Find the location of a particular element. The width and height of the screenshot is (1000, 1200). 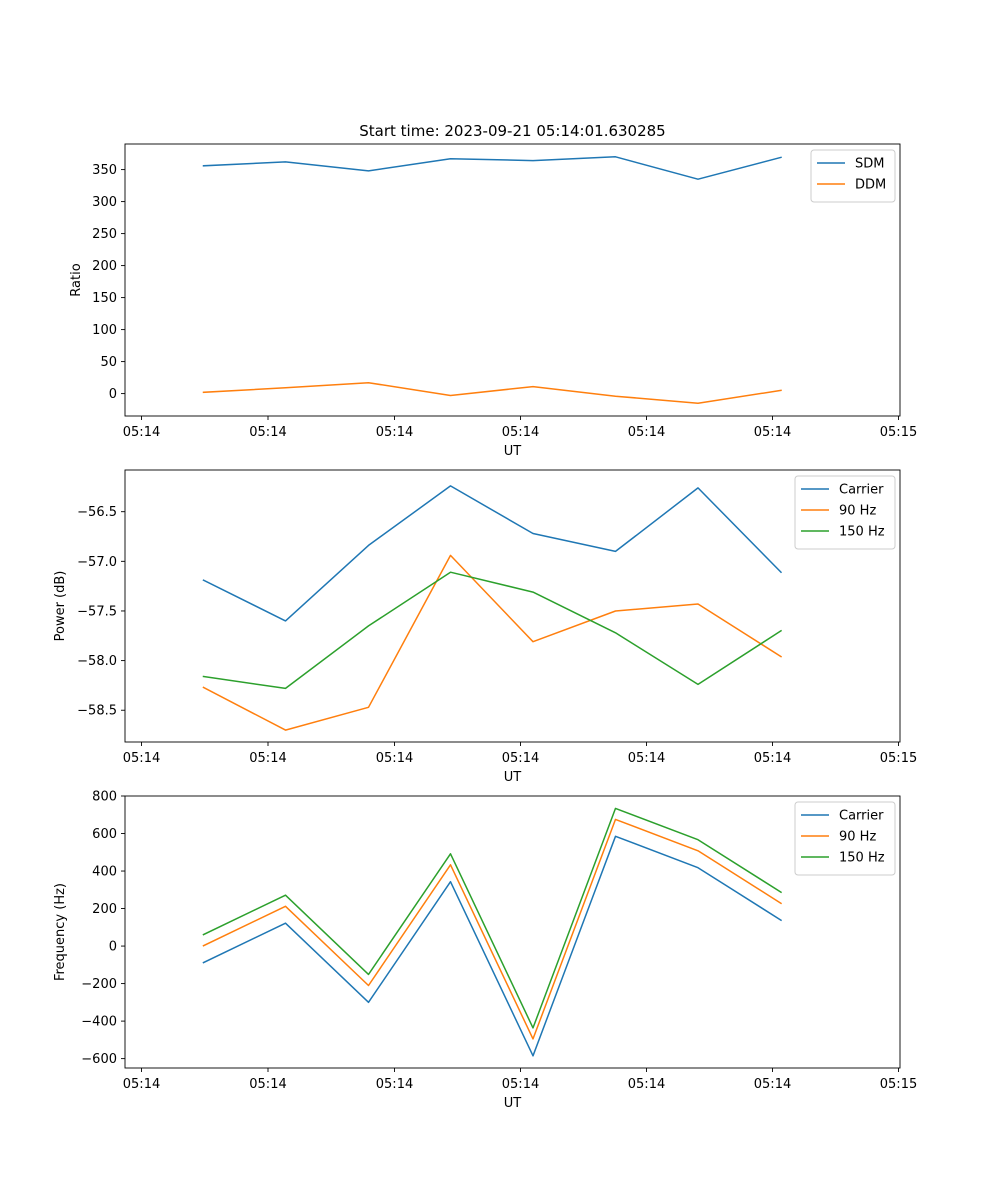

y-tick-label: −600 is located at coordinates (99, 1059).